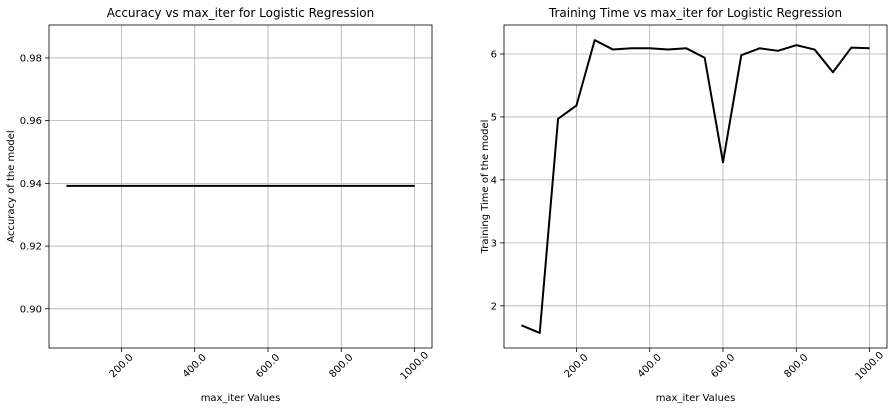 The height and width of the screenshot is (410, 894). I want to click on training-time-y-tick-label: 5, so click(494, 117).